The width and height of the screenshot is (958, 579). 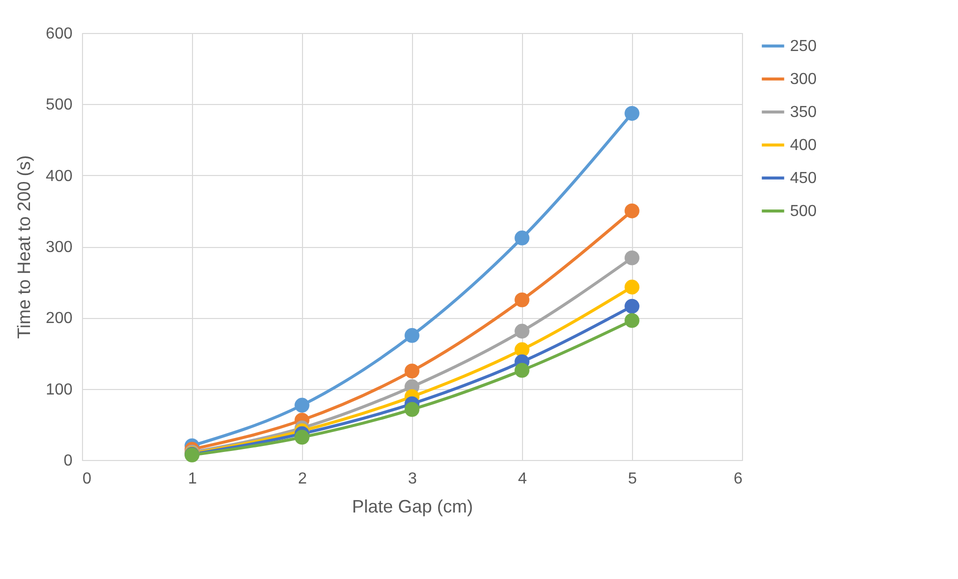 What do you see at coordinates (803, 79) in the screenshot?
I see `legend-label: 300` at bounding box center [803, 79].